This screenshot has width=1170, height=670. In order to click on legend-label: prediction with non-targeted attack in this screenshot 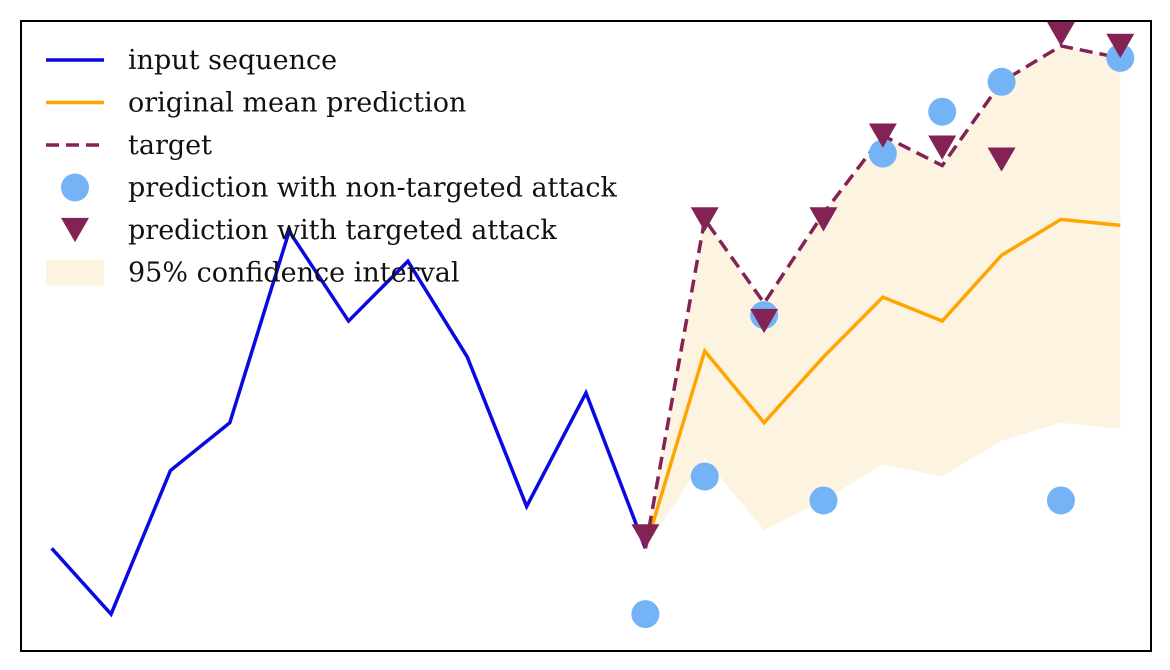, I will do `click(372, 188)`.